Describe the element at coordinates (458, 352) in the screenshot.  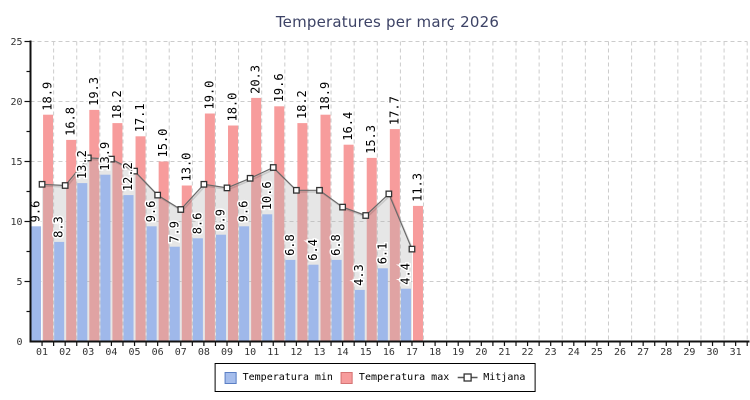
I see `x-tick-label: 19` at that location.